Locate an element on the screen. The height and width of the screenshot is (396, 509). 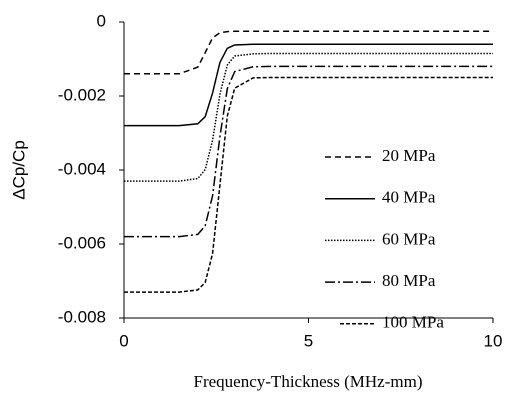
y-tick-label: -0.004 is located at coordinates (82, 168).